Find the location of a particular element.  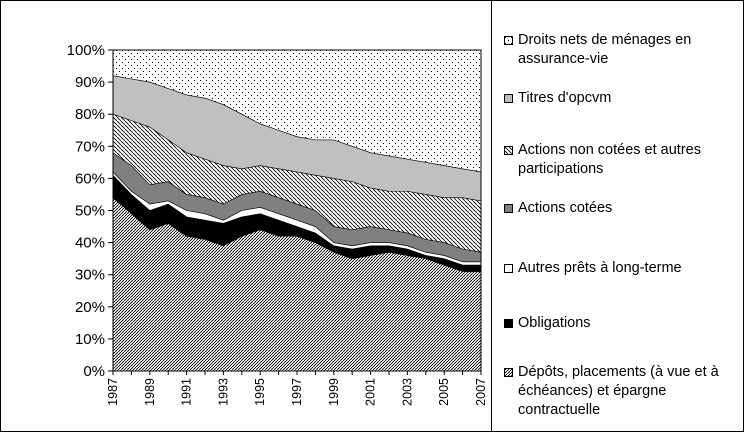

y-tick-label: 80% is located at coordinates (90, 114).